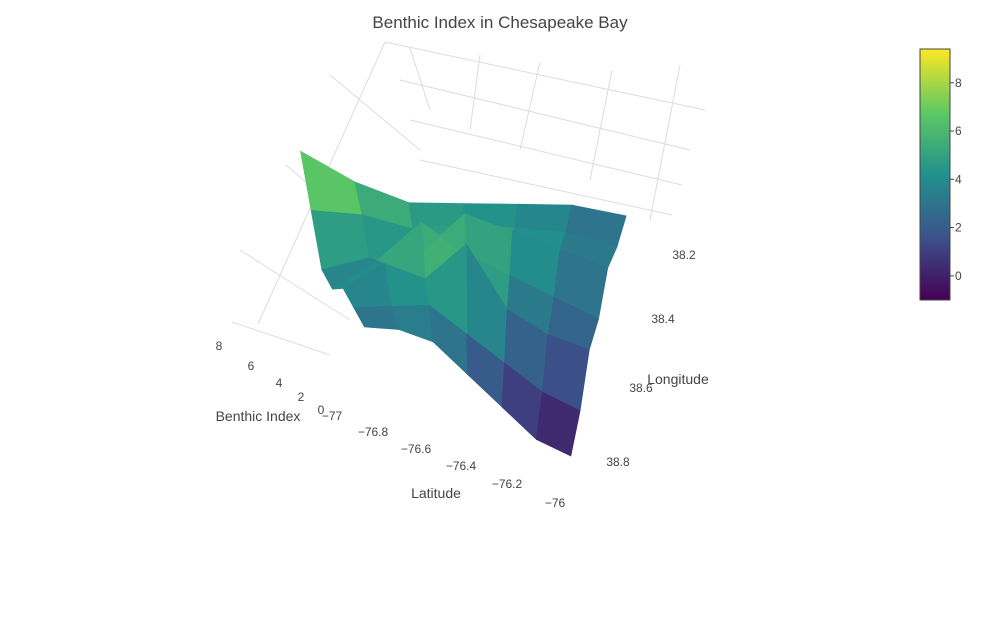  I want to click on z-tick-label: 0, so click(321, 410).